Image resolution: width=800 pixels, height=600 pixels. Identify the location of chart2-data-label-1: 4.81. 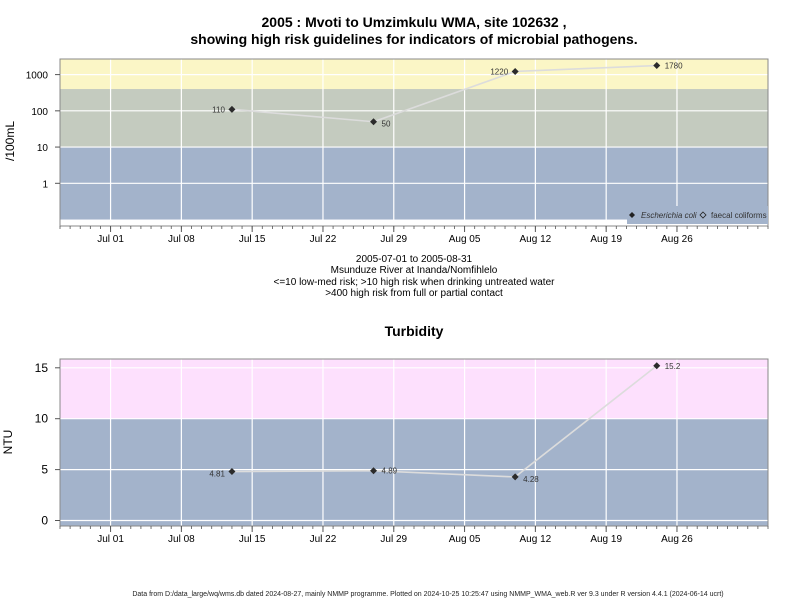
(217, 474).